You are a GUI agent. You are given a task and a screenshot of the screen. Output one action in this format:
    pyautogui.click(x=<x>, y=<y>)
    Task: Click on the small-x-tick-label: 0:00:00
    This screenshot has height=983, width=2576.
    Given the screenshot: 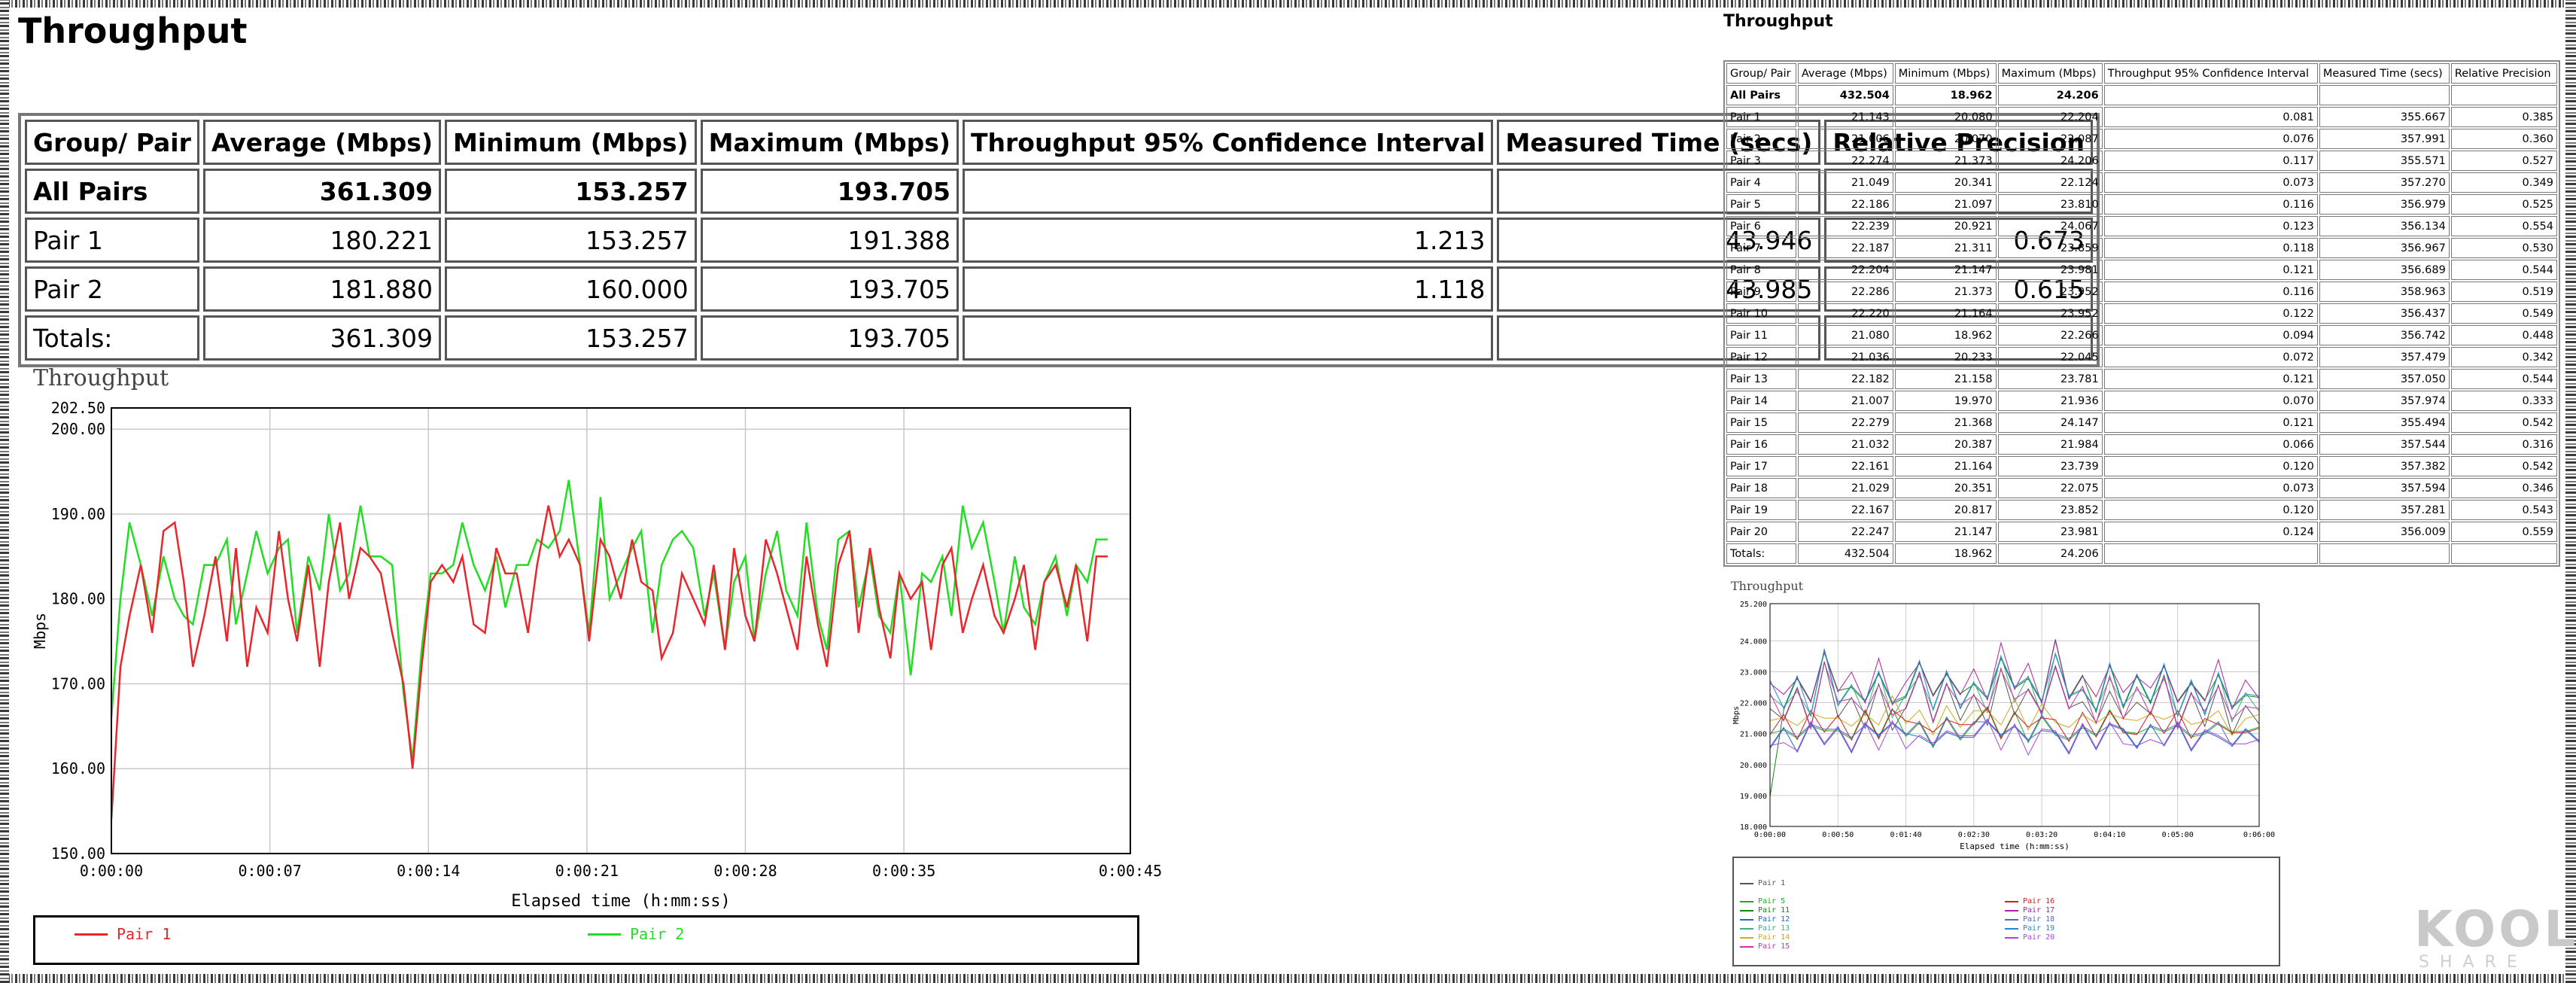 What is the action you would take?
    pyautogui.click(x=1770, y=835)
    